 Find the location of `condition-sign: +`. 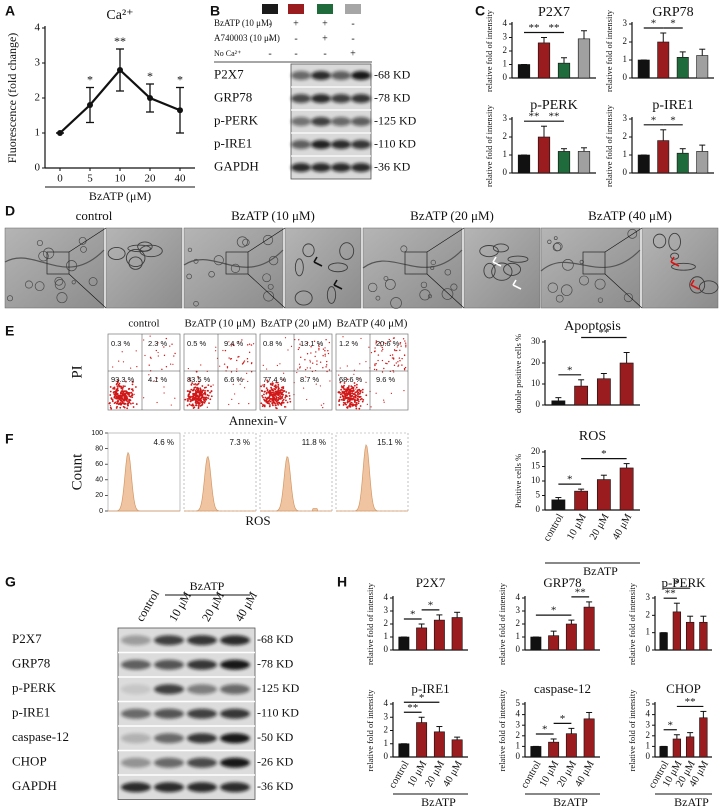

condition-sign: + is located at coordinates (296, 23).